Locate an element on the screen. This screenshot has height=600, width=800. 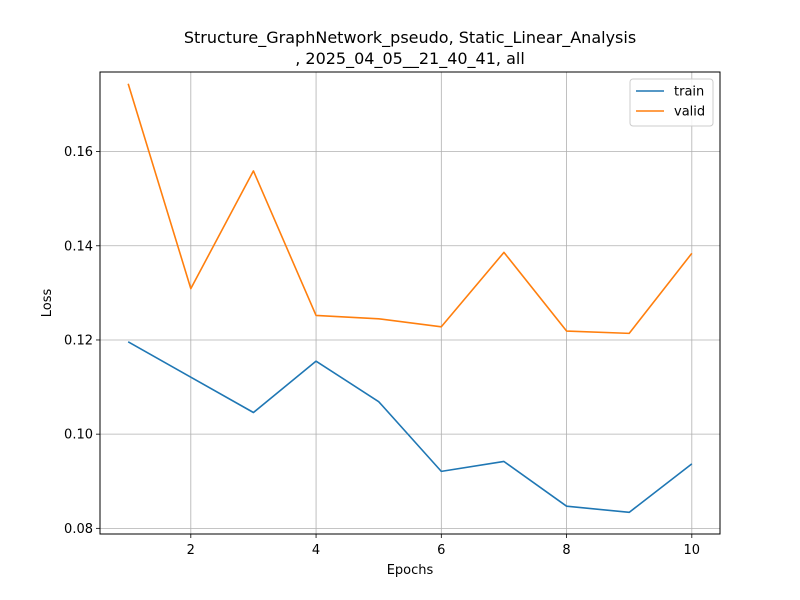
x-tick-label: 4 is located at coordinates (316, 550).